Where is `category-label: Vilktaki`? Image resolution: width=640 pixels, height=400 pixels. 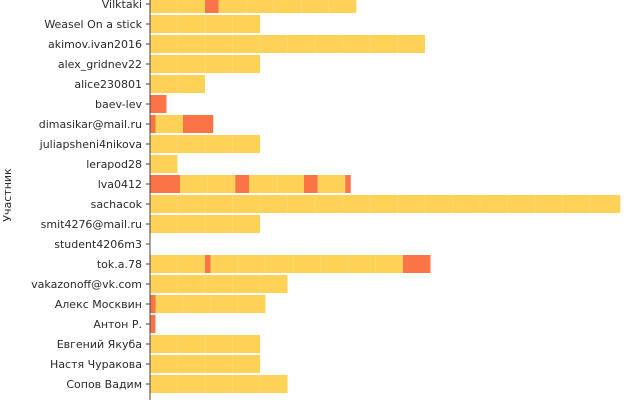 category-label: Vilktaki is located at coordinates (122, 5).